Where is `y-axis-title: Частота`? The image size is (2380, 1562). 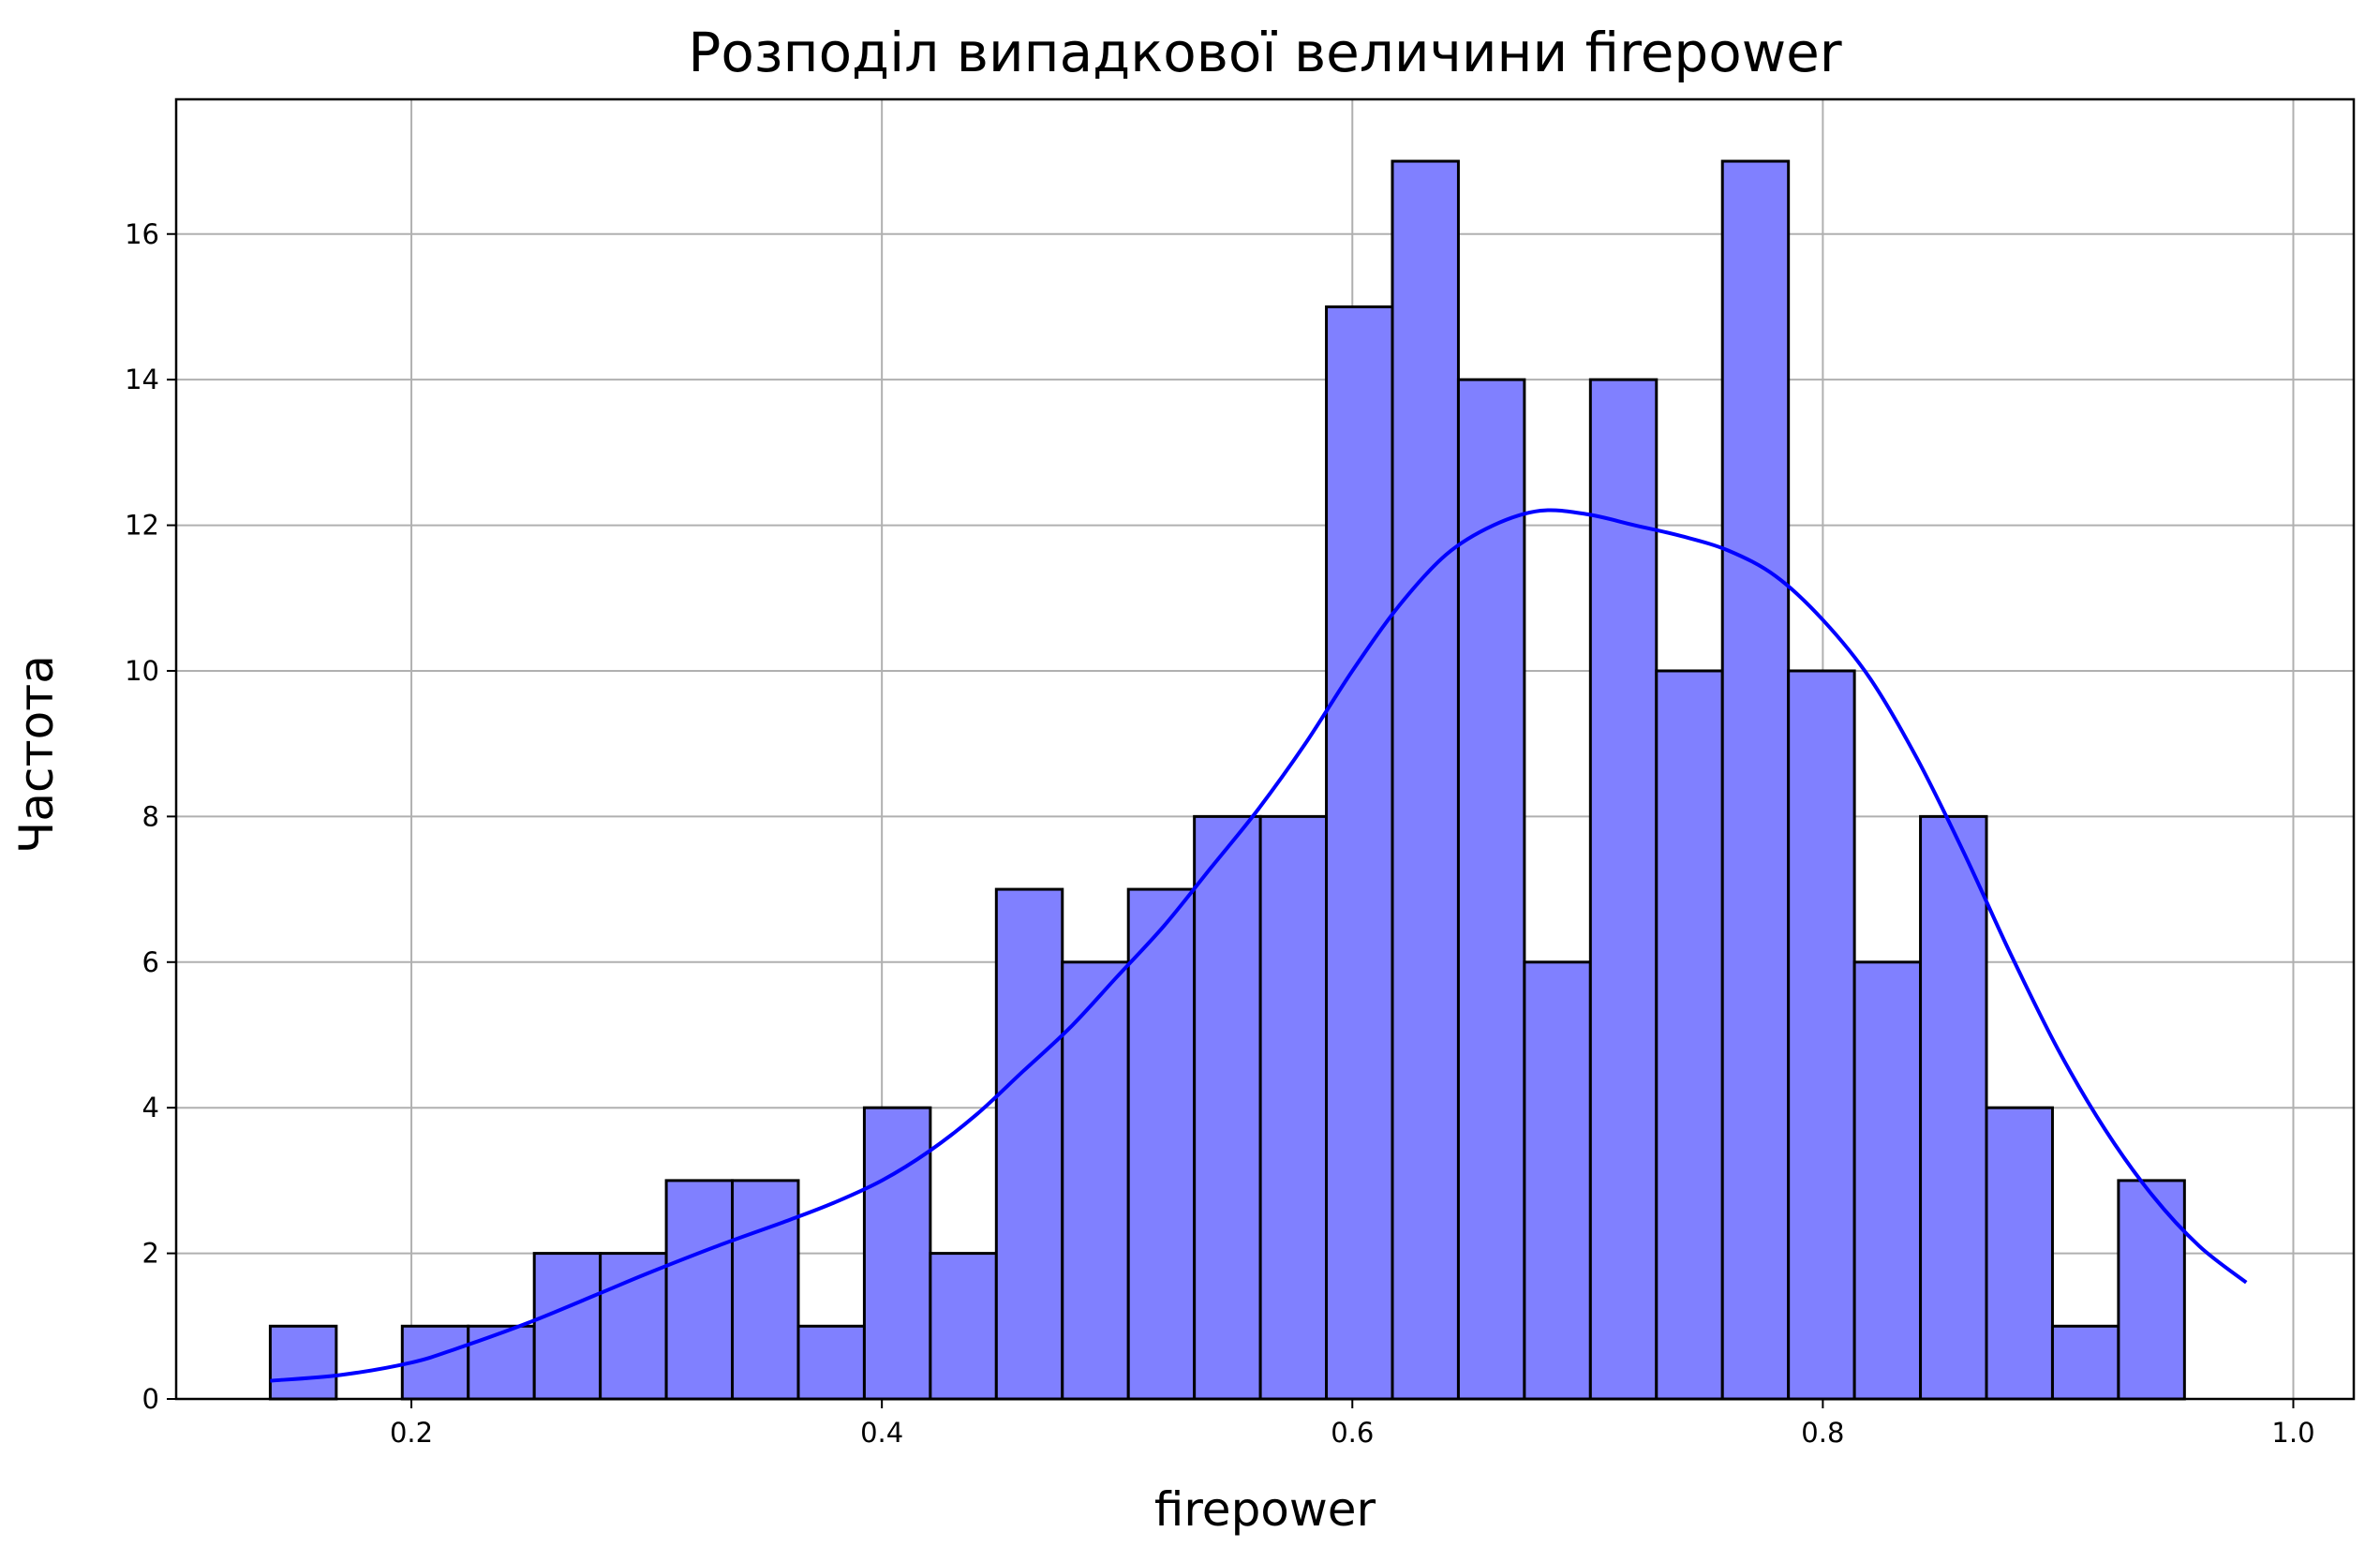 y-axis-title: Частота is located at coordinates (36, 754).